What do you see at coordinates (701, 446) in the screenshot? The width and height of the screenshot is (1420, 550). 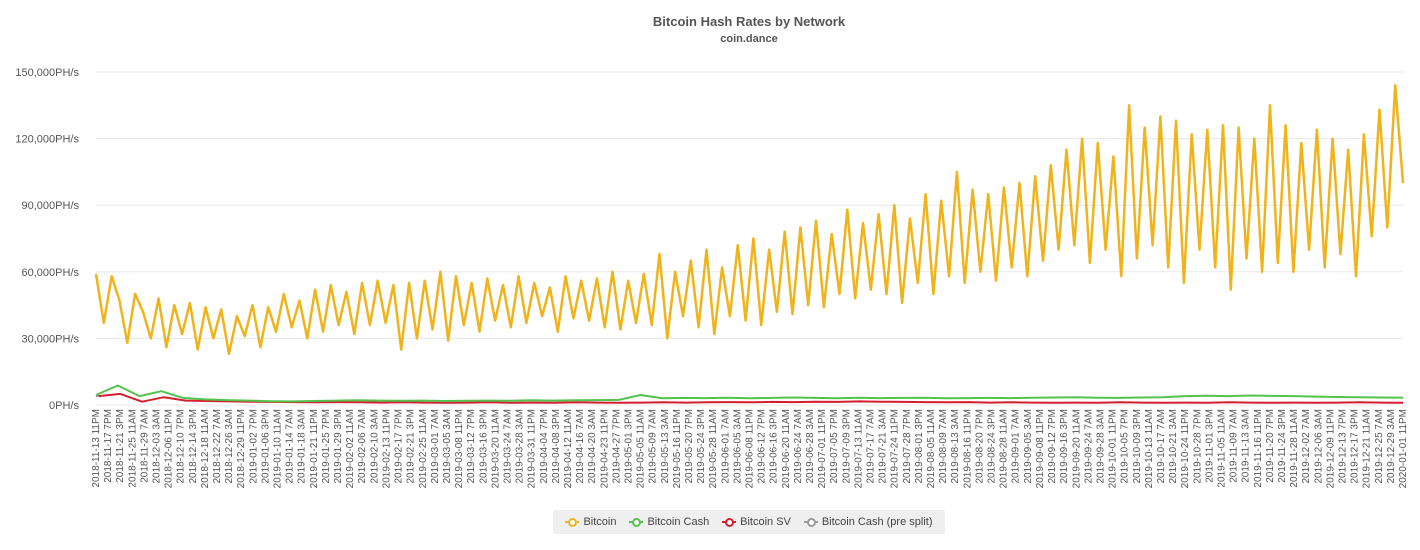 I see `x-tick-label: 2019-05-24 3PM` at bounding box center [701, 446].